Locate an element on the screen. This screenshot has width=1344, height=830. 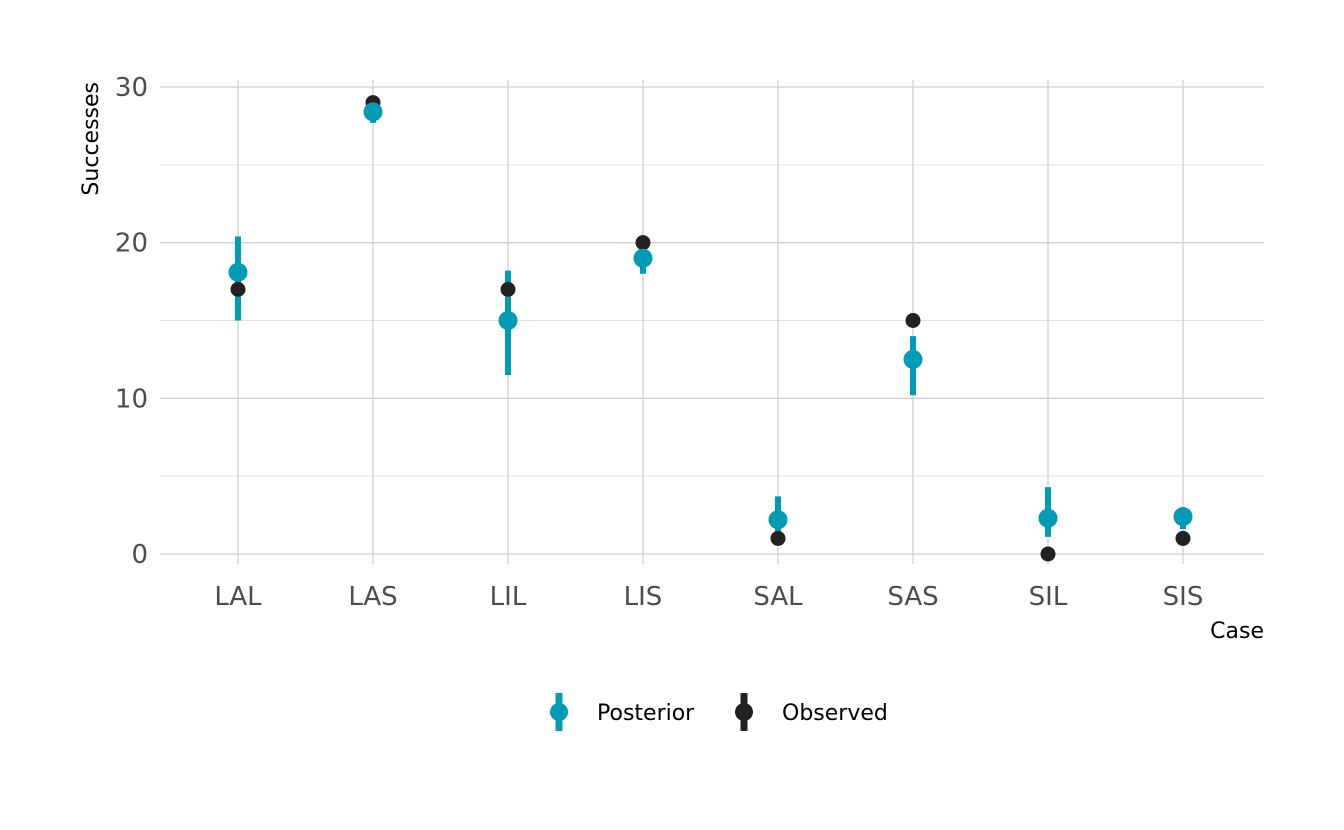
y-axis-title: Successes is located at coordinates (91, 139).